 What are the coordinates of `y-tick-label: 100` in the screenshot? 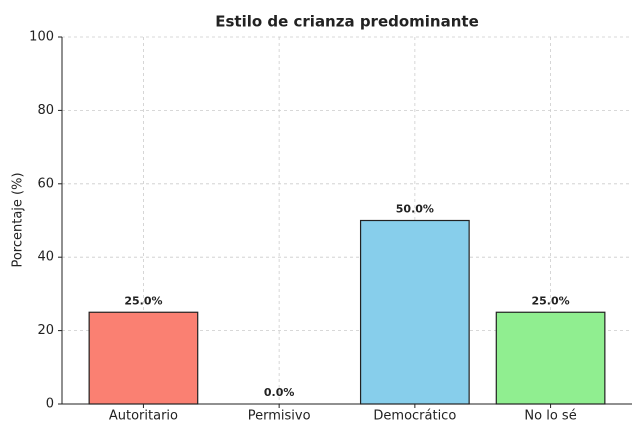 It's located at (41, 37).